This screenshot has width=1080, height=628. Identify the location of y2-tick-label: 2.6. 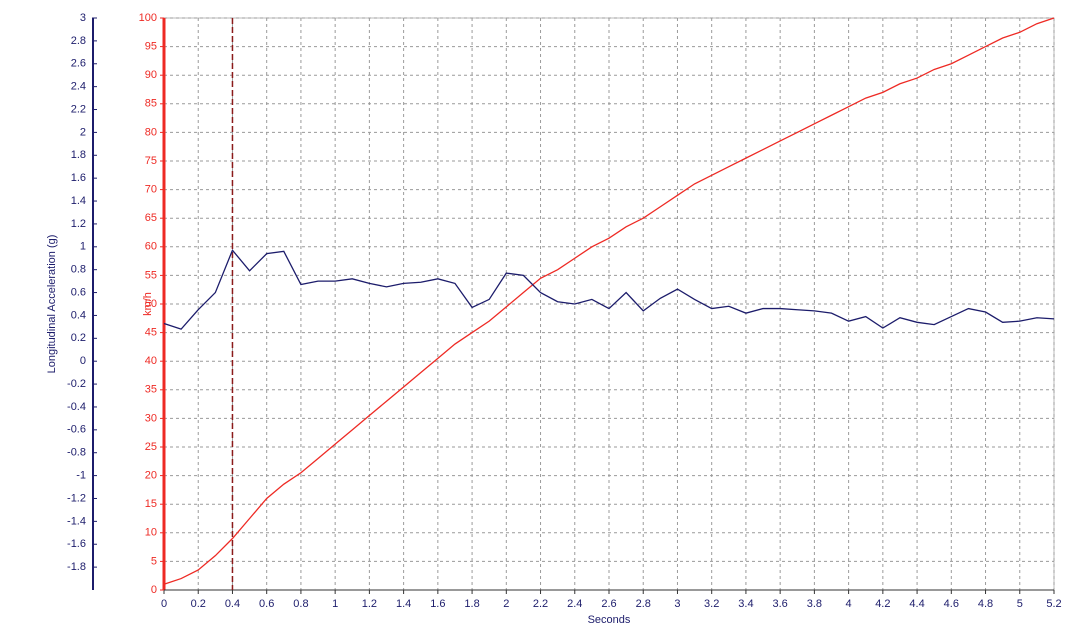
(78, 64).